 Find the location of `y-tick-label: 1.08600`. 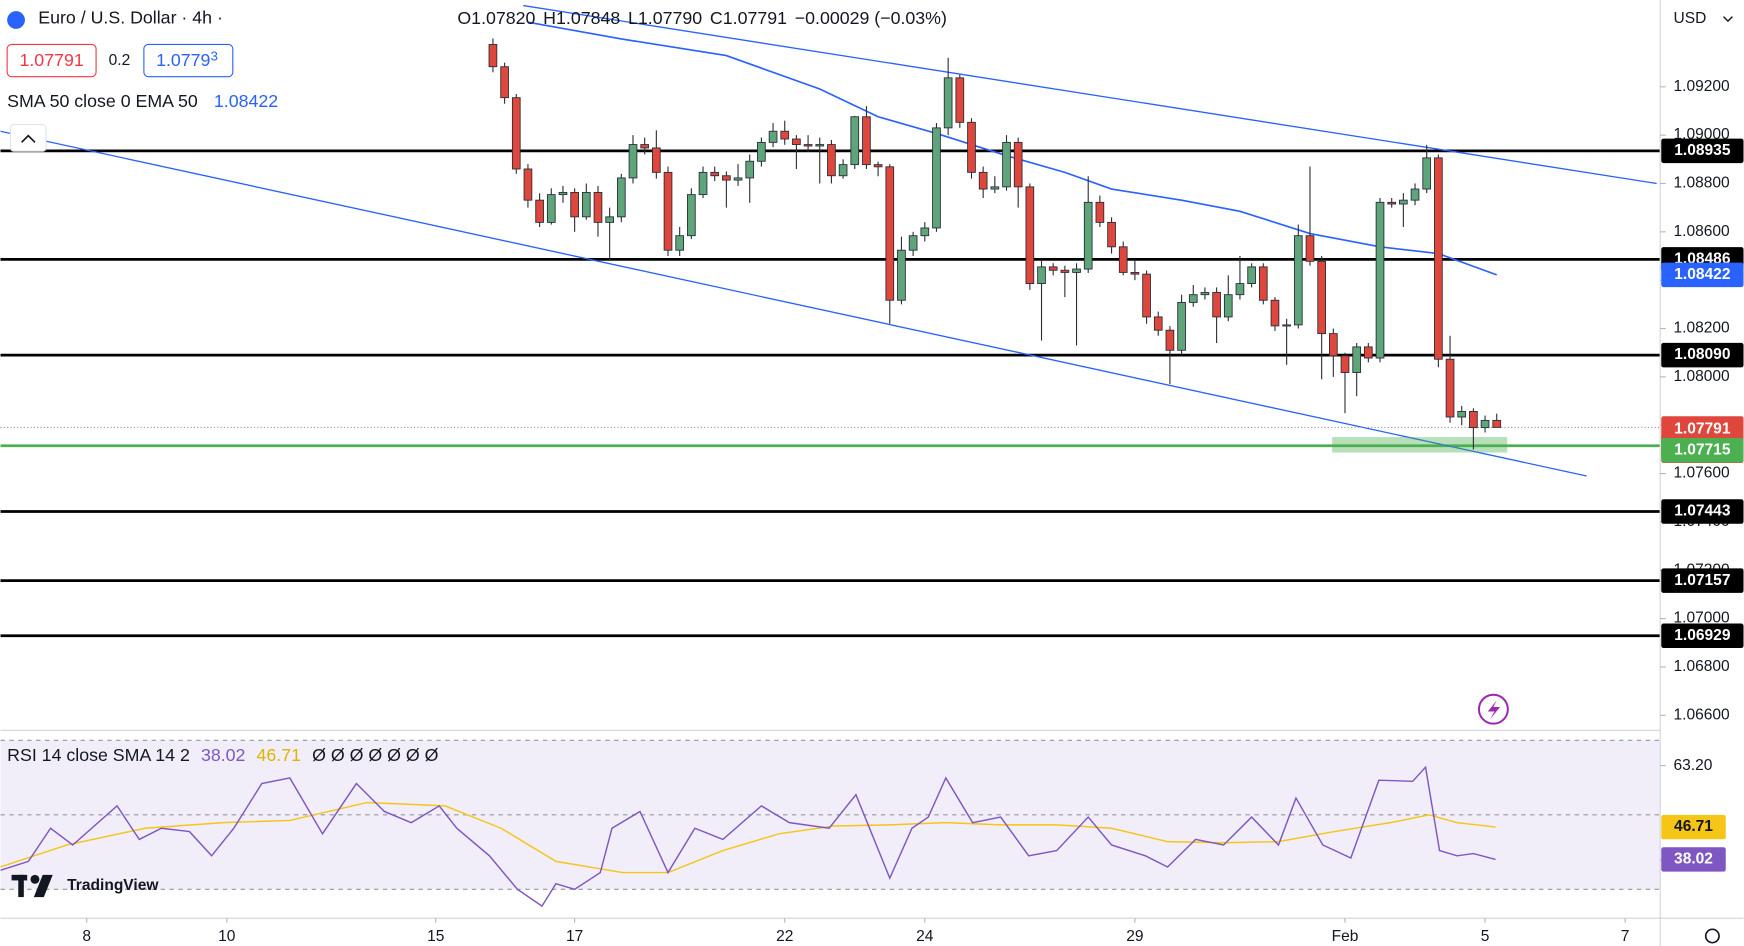

y-tick-label: 1.08600 is located at coordinates (1701, 231).